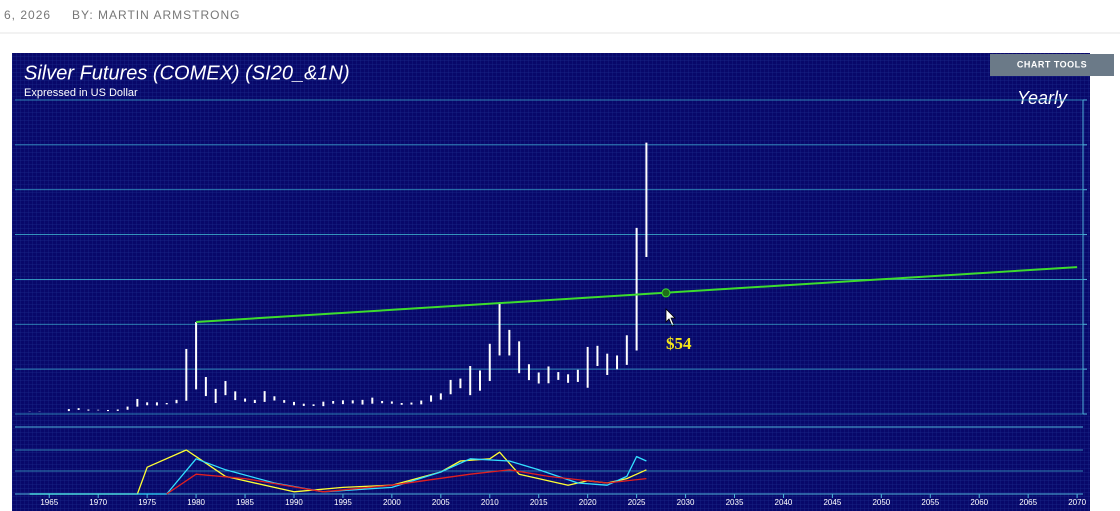 The image size is (1120, 511). I want to click on cursor, so click(670, 317).